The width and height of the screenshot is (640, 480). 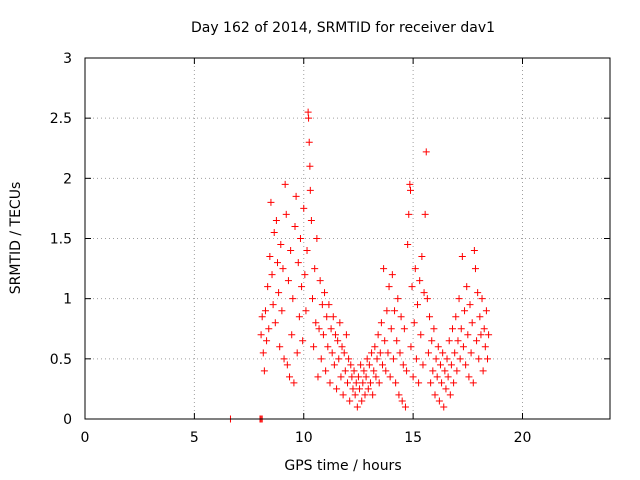 What do you see at coordinates (304, 438) in the screenshot?
I see `x-tick-label: 10` at bounding box center [304, 438].